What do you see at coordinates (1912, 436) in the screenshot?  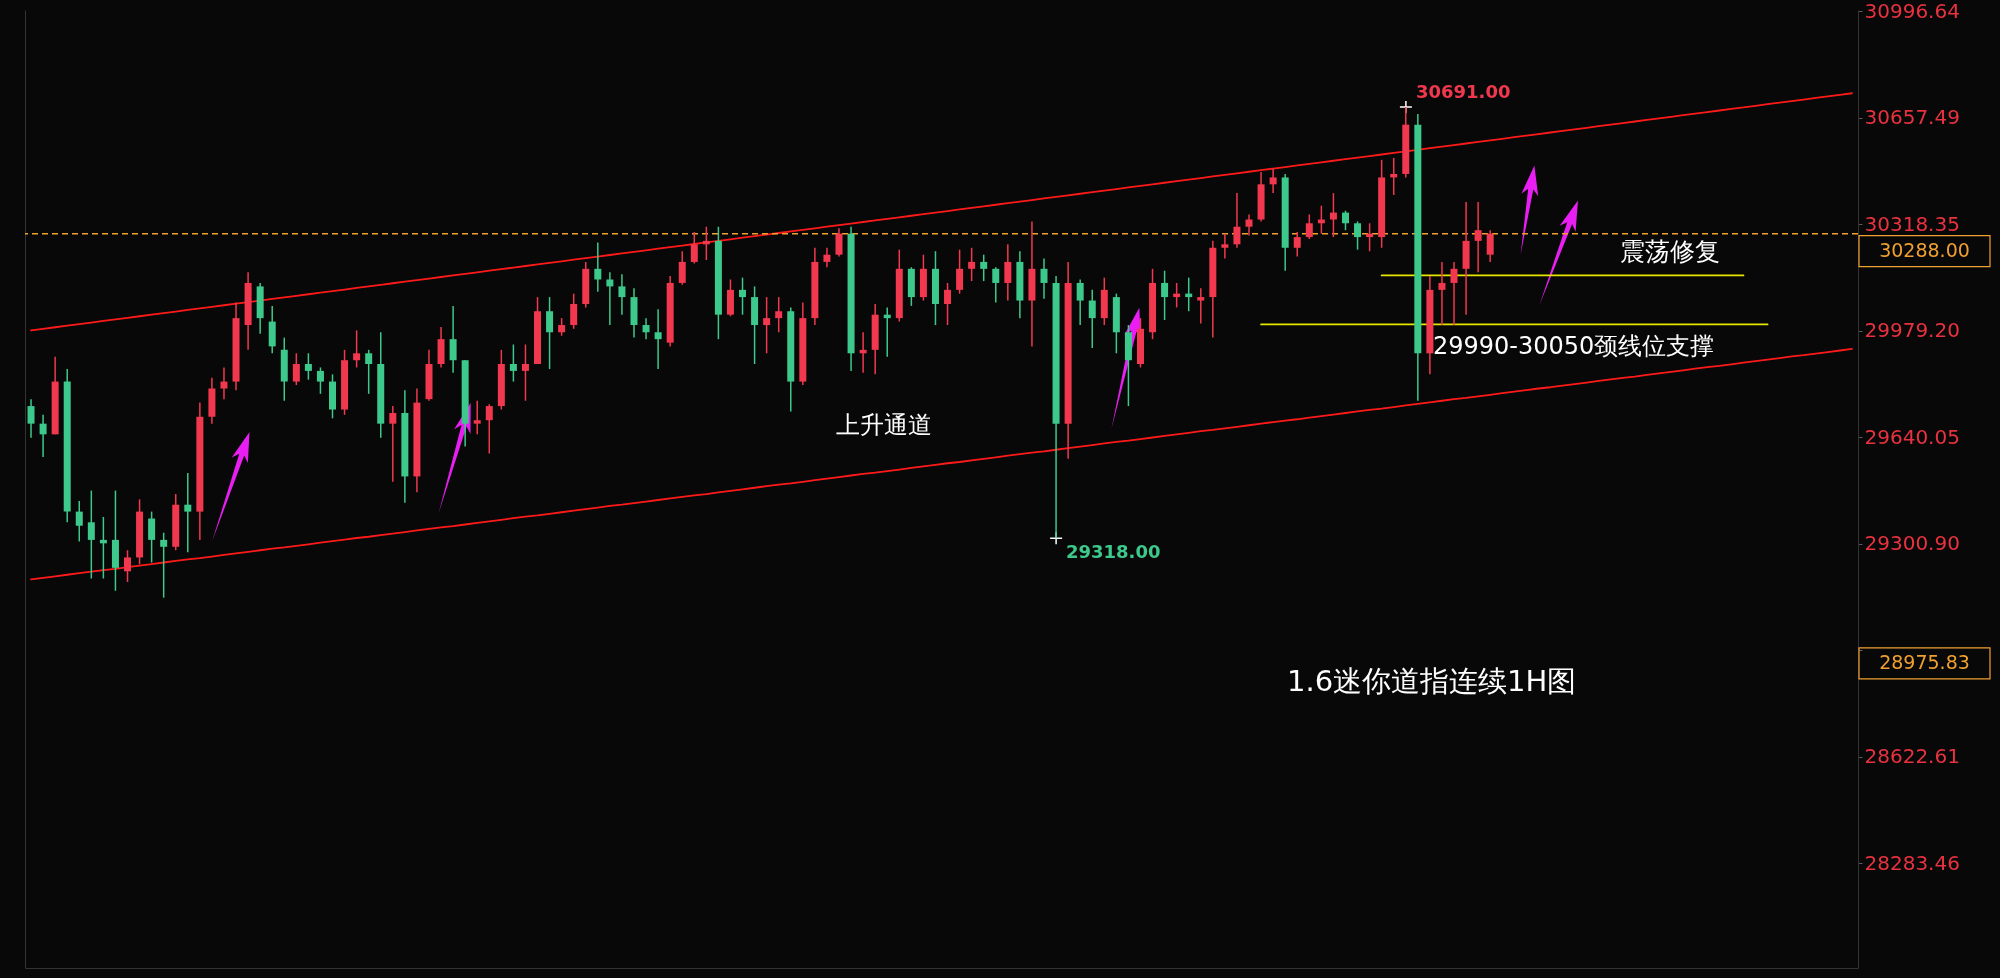 I see `y-tick-label: 29640.05` at bounding box center [1912, 436].